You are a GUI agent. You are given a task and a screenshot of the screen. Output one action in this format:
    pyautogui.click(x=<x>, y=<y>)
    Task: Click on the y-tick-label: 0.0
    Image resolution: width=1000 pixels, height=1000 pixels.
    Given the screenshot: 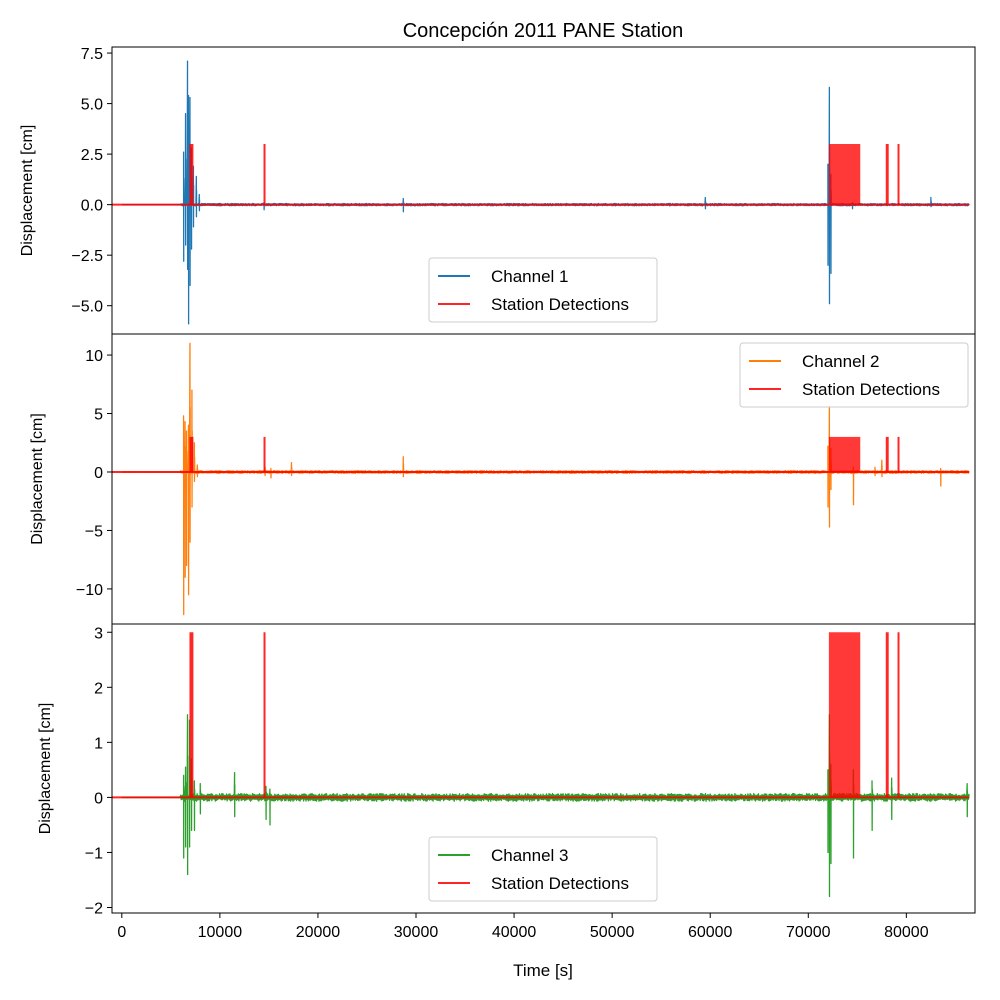 What is the action you would take?
    pyautogui.click(x=92, y=206)
    